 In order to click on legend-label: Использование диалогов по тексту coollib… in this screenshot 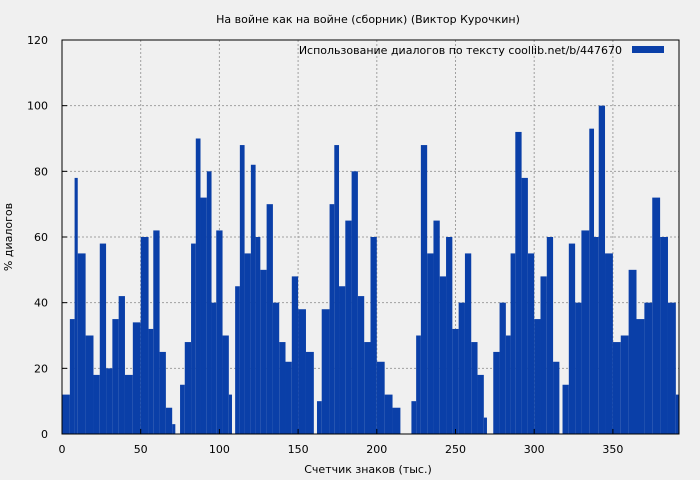, I will do `click(460, 50)`.